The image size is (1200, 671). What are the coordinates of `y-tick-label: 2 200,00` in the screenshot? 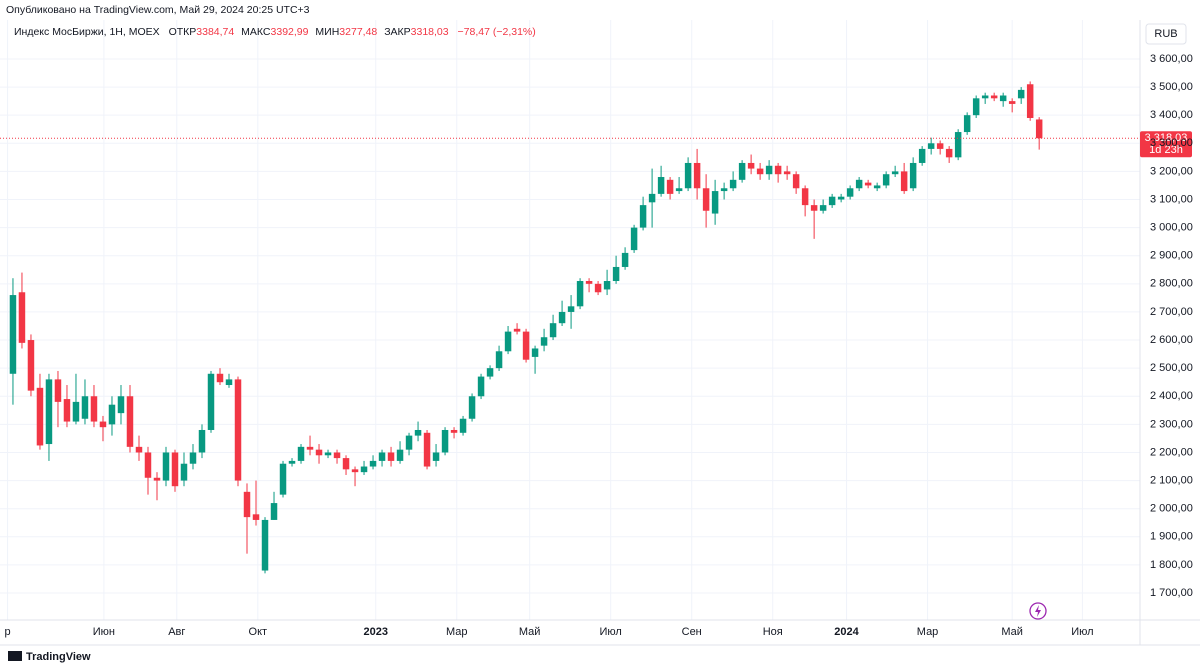 It's located at (1171, 452).